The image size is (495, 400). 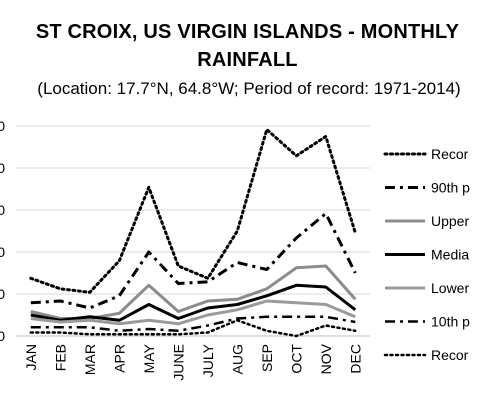 I want to click on x-tick-label: NOV, so click(x=326, y=358).